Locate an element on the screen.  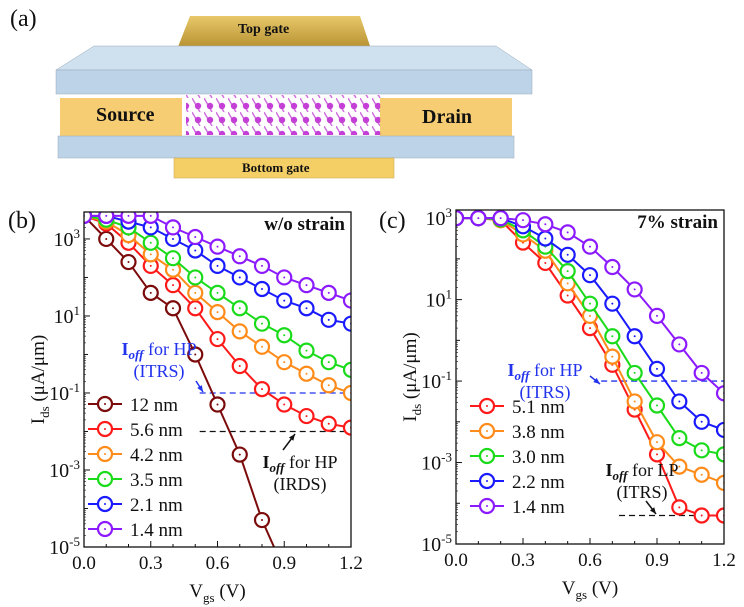
x-tick-label: 0.6 is located at coordinates (590, 560).